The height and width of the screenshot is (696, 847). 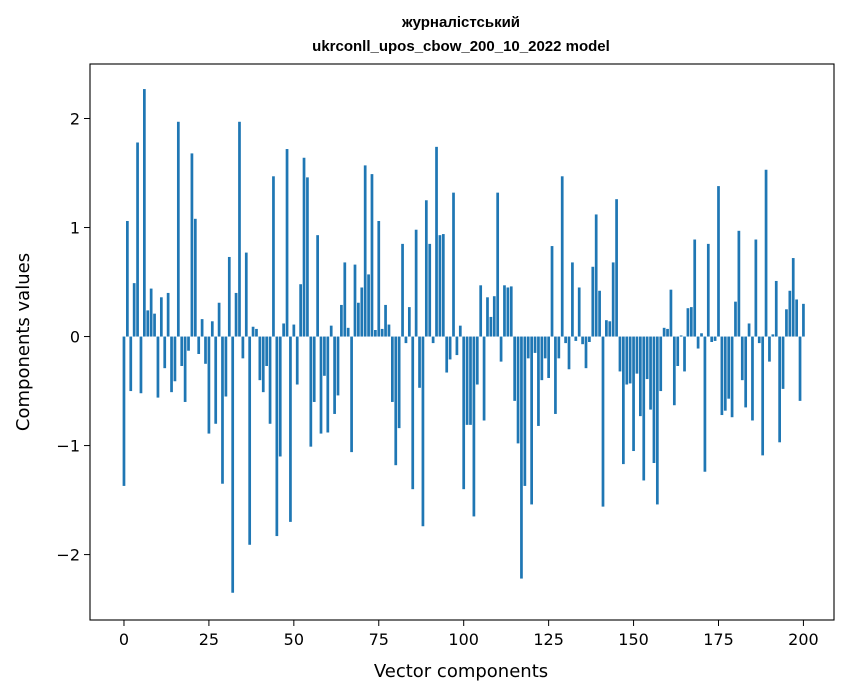 I want to click on x-tick-label-200: 200, so click(x=803, y=639).